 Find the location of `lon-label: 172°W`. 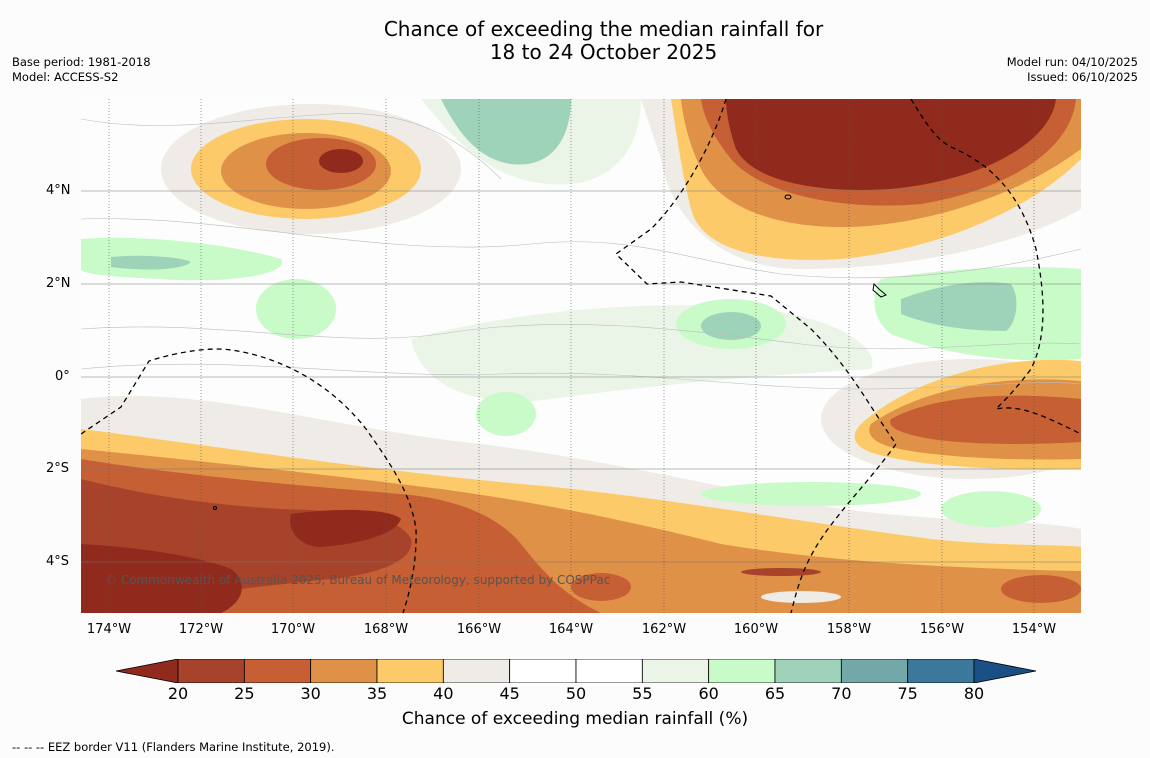

lon-label: 172°W is located at coordinates (201, 629).